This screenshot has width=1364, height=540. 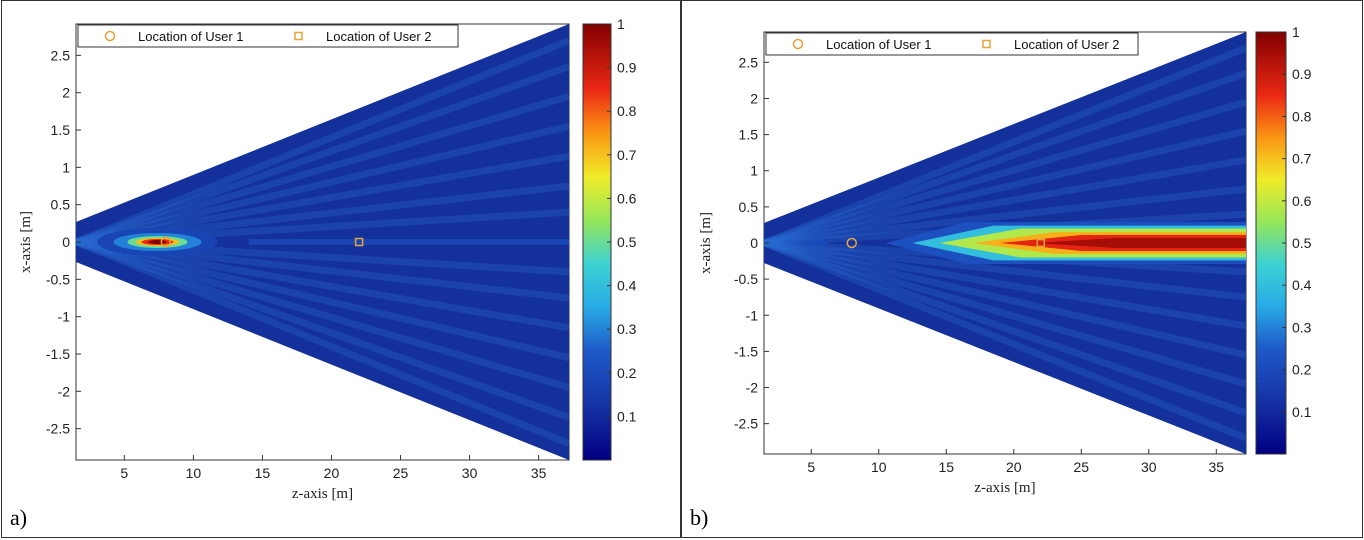 What do you see at coordinates (749, 135) in the screenshot?
I see `y-tick-label: 1.5` at bounding box center [749, 135].